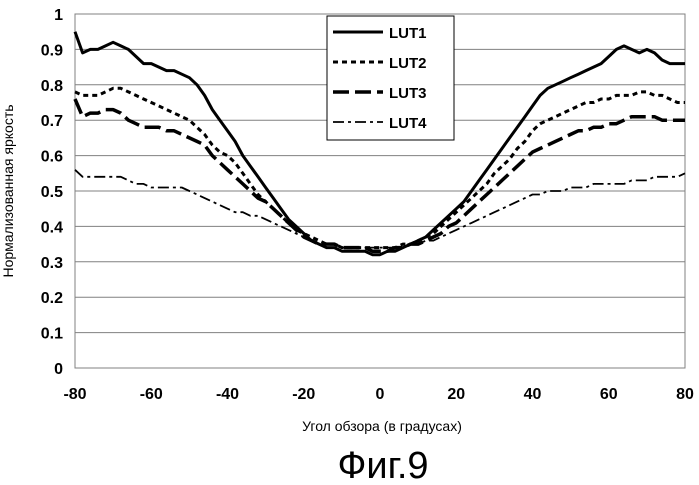  What do you see at coordinates (58, 15) in the screenshot?
I see `y-tick-label: 1` at bounding box center [58, 15].